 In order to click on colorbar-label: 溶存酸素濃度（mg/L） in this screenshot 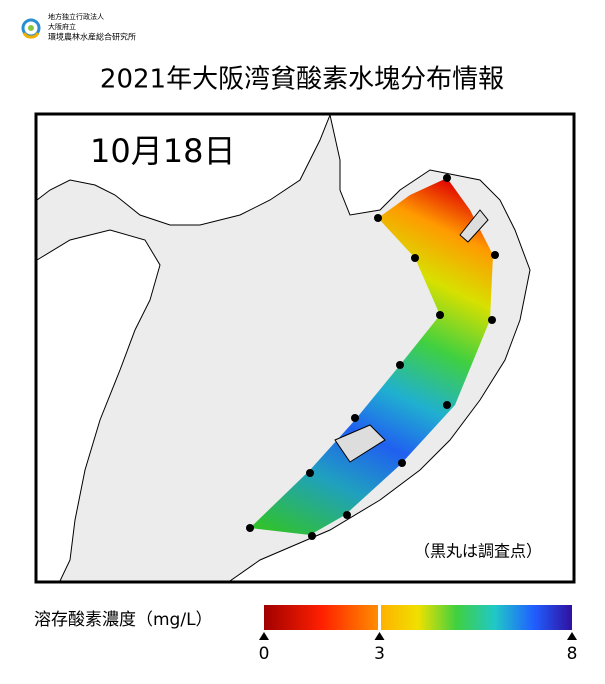, I will do `click(123, 620)`.